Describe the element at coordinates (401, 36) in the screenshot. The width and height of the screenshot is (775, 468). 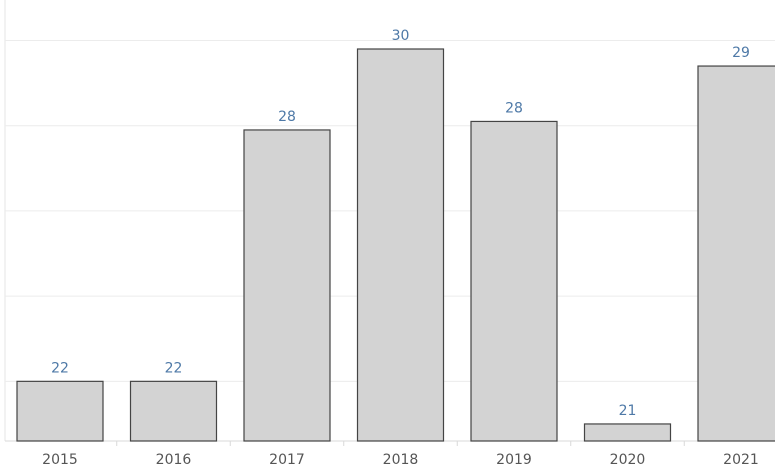
I see `data-label: 30` at that location.